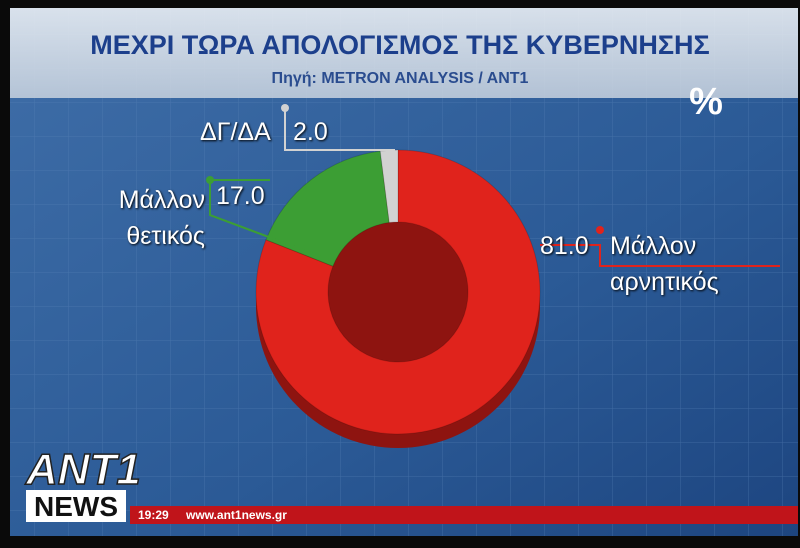 This screenshot has width=800, height=548. I want to click on ticker-url: www.ant1news.gr, so click(236, 515).